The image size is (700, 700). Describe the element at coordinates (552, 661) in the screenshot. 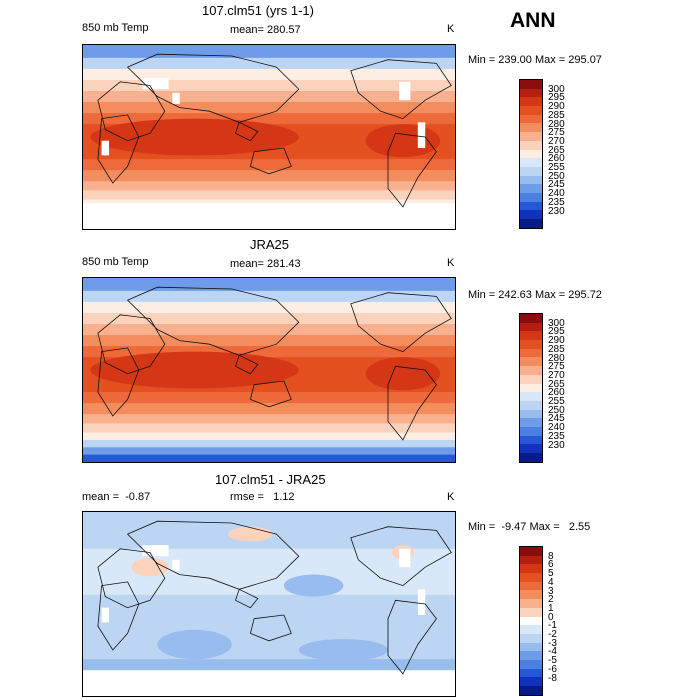

I see `colorbar-tick-label: -5` at that location.